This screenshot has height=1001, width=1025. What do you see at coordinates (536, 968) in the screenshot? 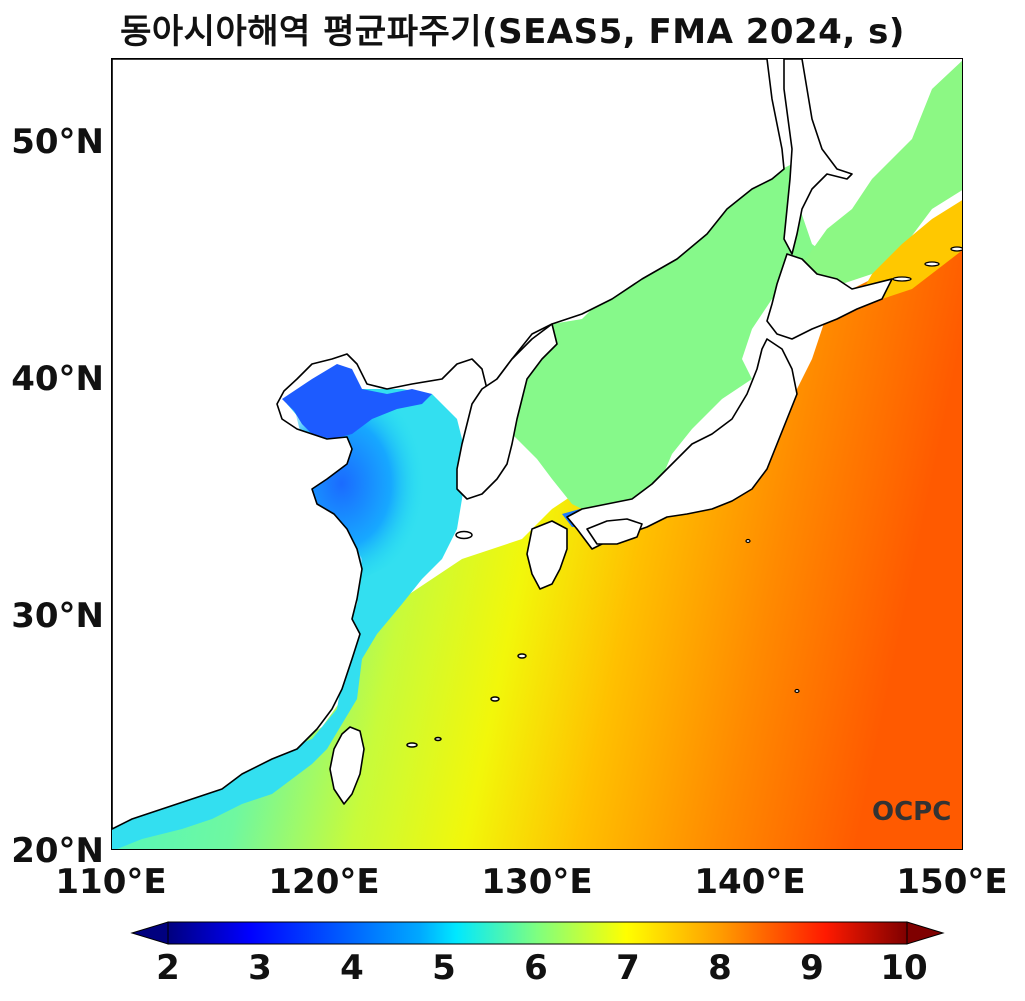
I see `colorbar-tick-6: 6` at bounding box center [536, 968].